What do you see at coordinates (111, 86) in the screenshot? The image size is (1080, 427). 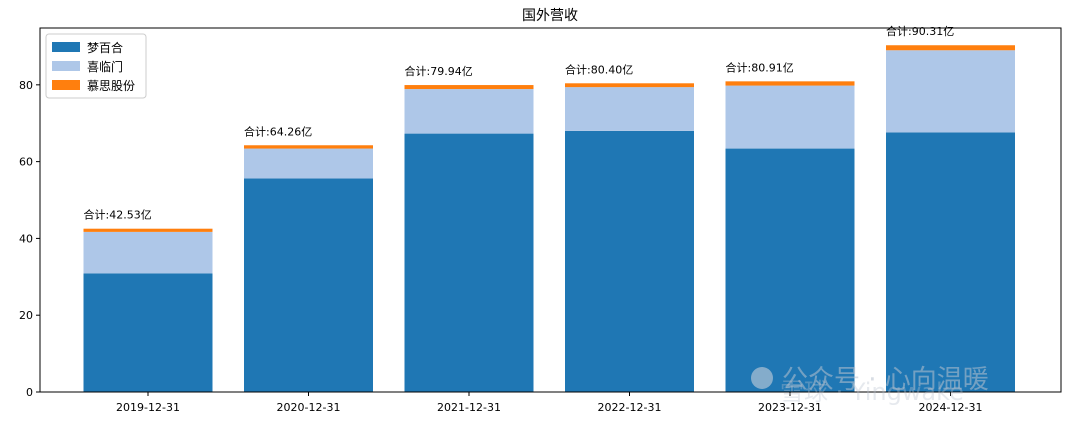 I see `legend-label: 慕思股份` at bounding box center [111, 86].